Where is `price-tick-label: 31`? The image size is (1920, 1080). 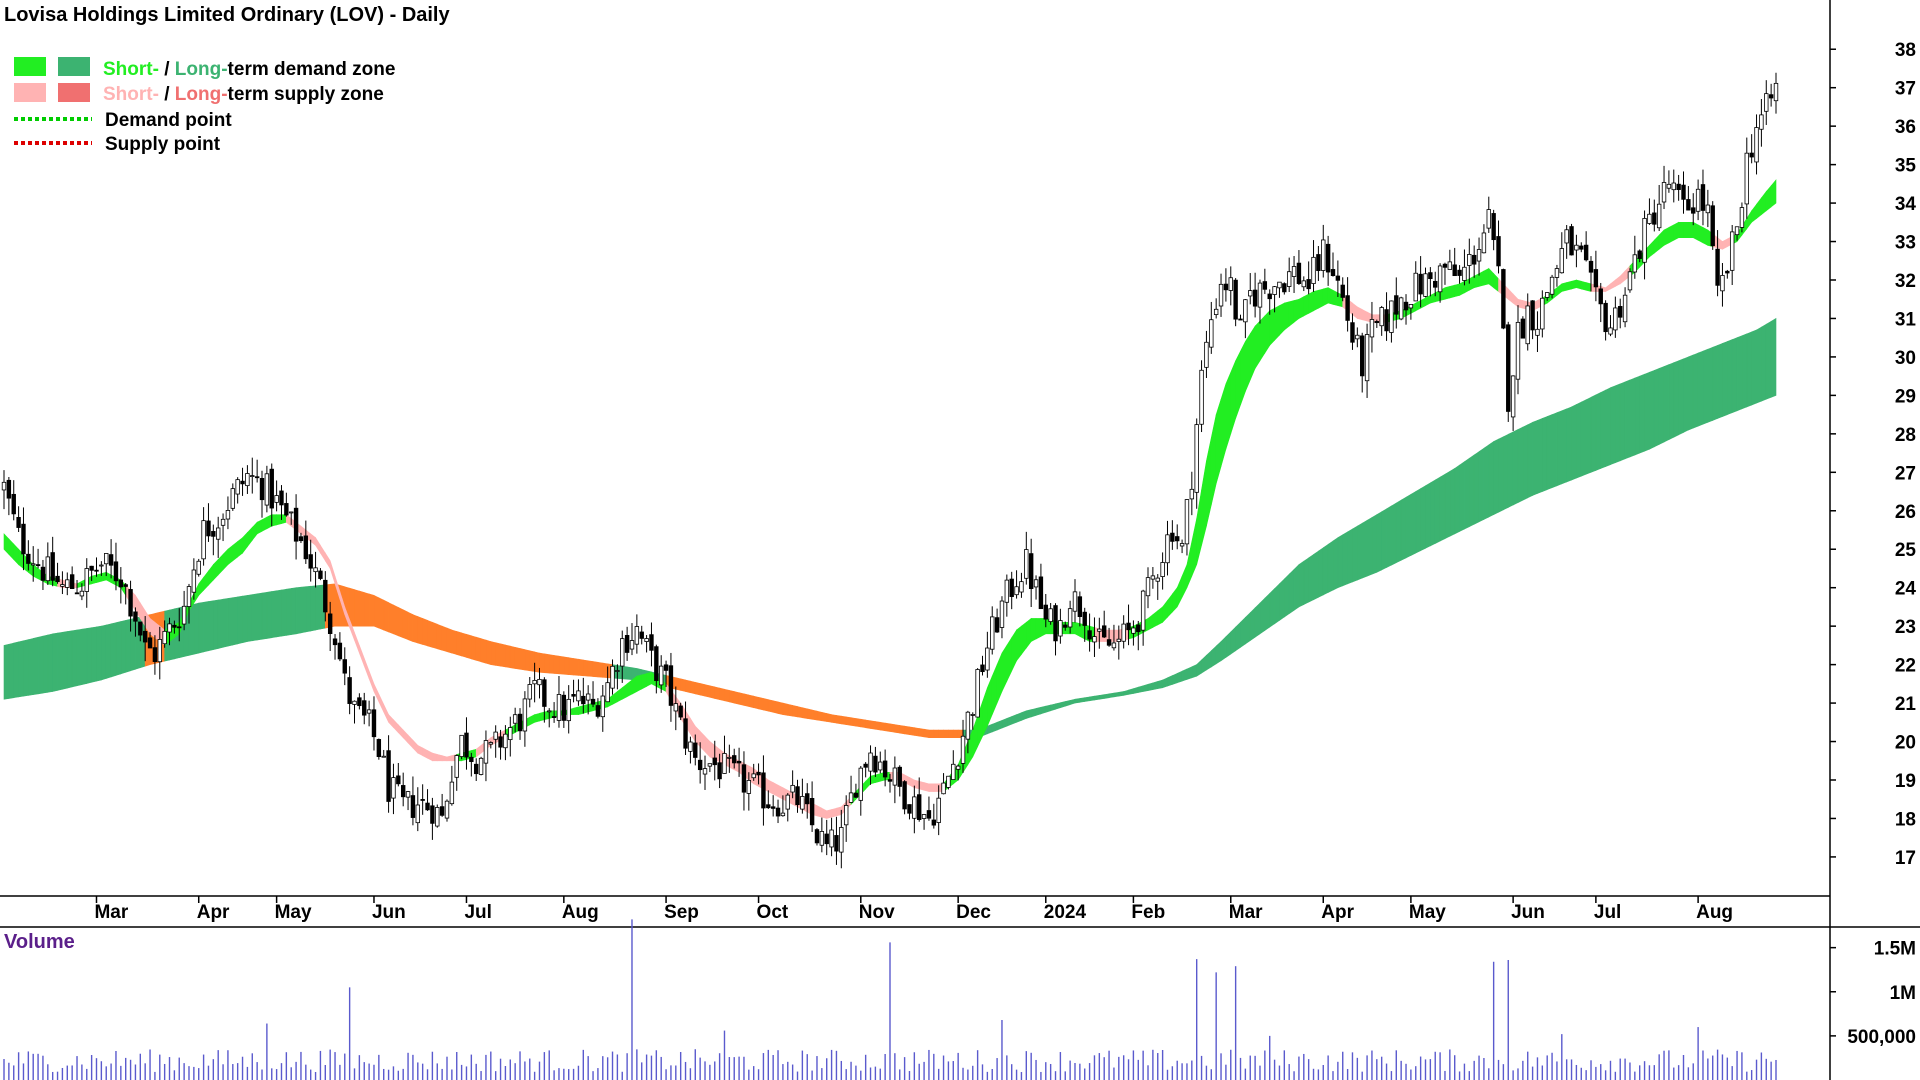 price-tick-label: 31 is located at coordinates (1906, 319).